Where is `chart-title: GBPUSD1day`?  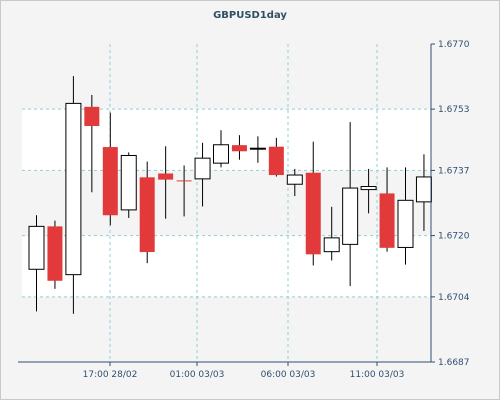 chart-title: GBPUSD1day is located at coordinates (250, 15).